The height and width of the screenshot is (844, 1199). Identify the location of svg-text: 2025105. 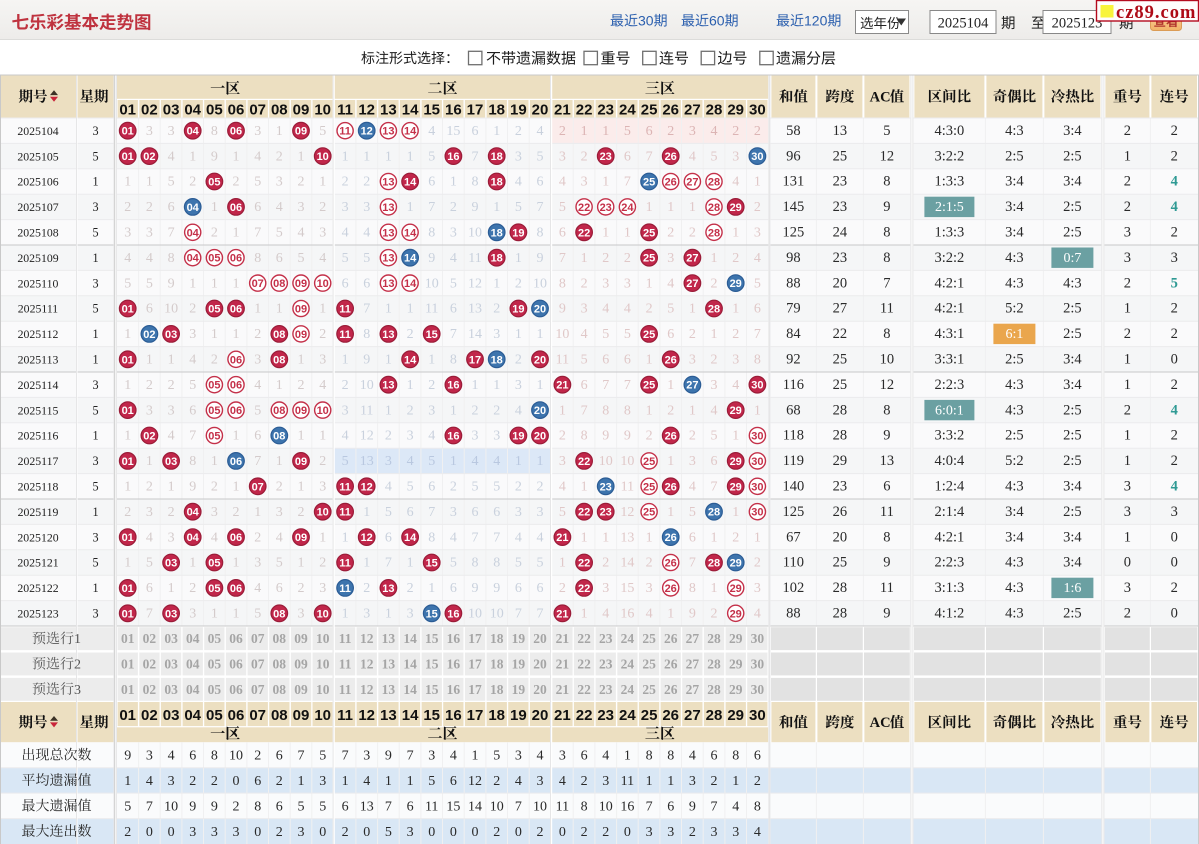
(37, 156).